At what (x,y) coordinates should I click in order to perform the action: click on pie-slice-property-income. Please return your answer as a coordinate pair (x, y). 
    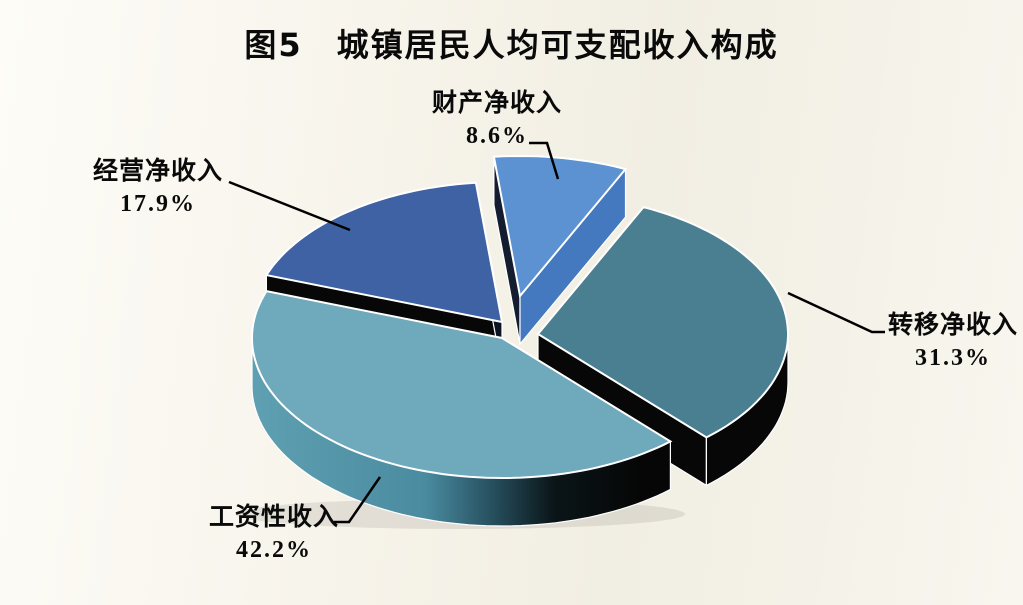
    Looking at the image, I should click on (560, 250).